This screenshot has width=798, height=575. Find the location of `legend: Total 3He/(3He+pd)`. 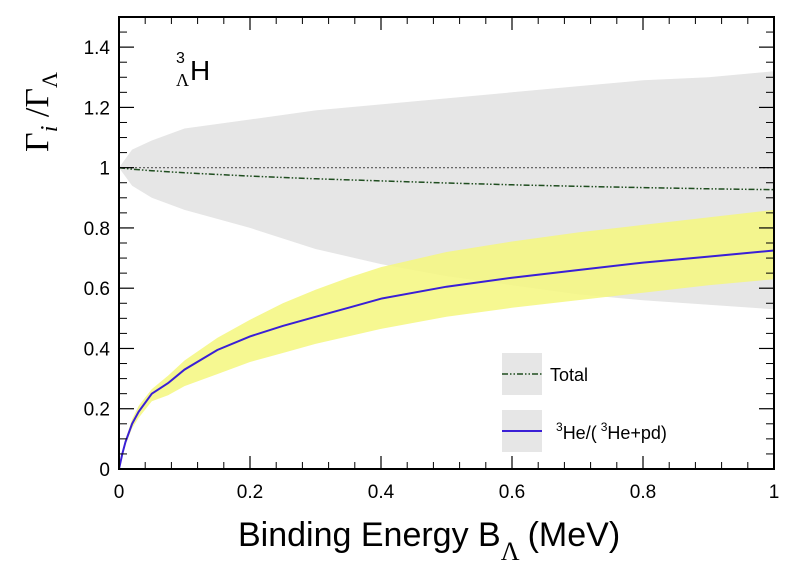

legend: Total 3He/(3He+pd) is located at coordinates (584, 402).